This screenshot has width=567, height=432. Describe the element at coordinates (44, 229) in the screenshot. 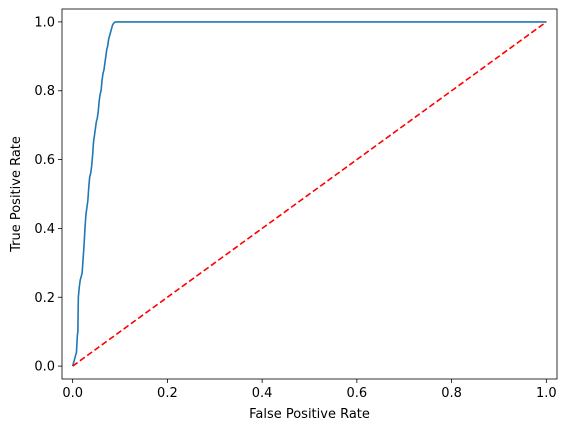

I see `y-tick-label: 0.4` at that location.